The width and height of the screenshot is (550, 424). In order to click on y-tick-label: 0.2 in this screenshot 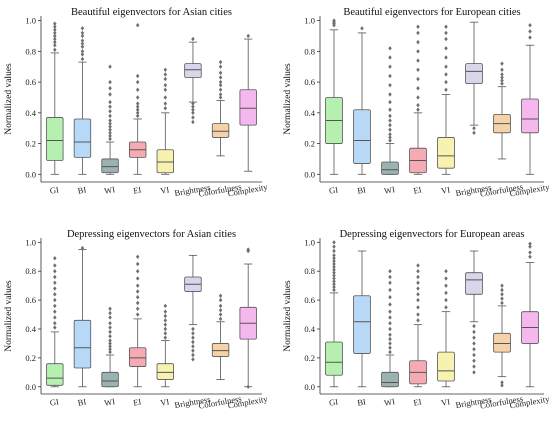, I will do `click(30, 144)`.